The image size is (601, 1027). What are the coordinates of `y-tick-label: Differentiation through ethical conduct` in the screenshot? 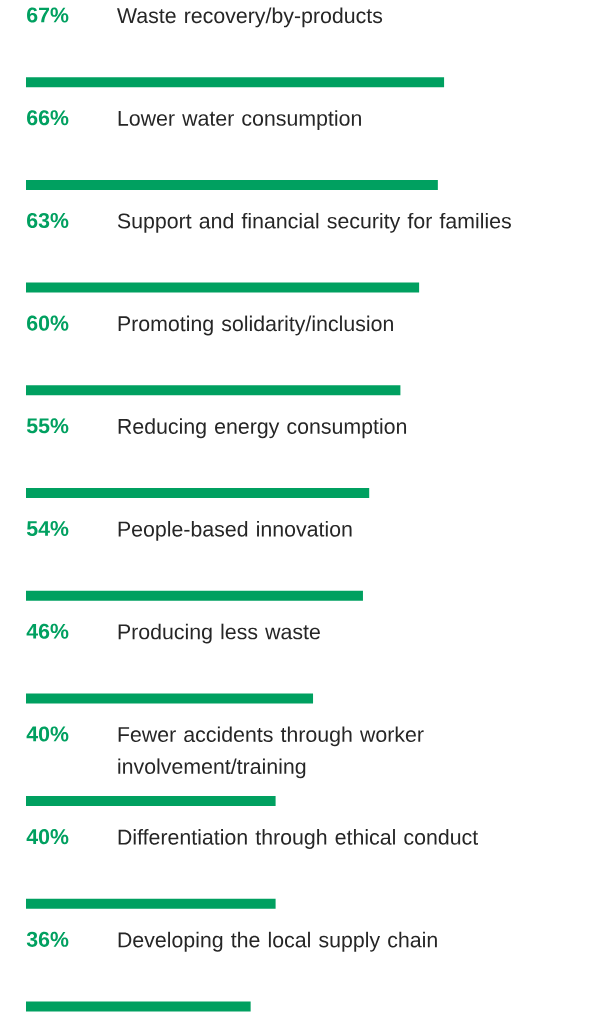 It's located at (298, 839).